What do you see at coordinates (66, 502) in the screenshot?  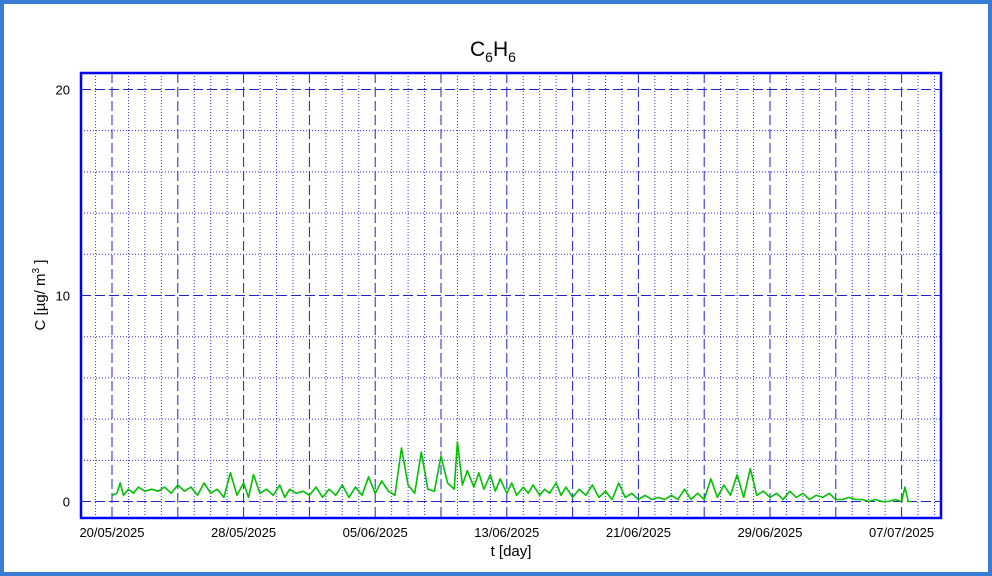 I see `y-tick-label: 0` at bounding box center [66, 502].